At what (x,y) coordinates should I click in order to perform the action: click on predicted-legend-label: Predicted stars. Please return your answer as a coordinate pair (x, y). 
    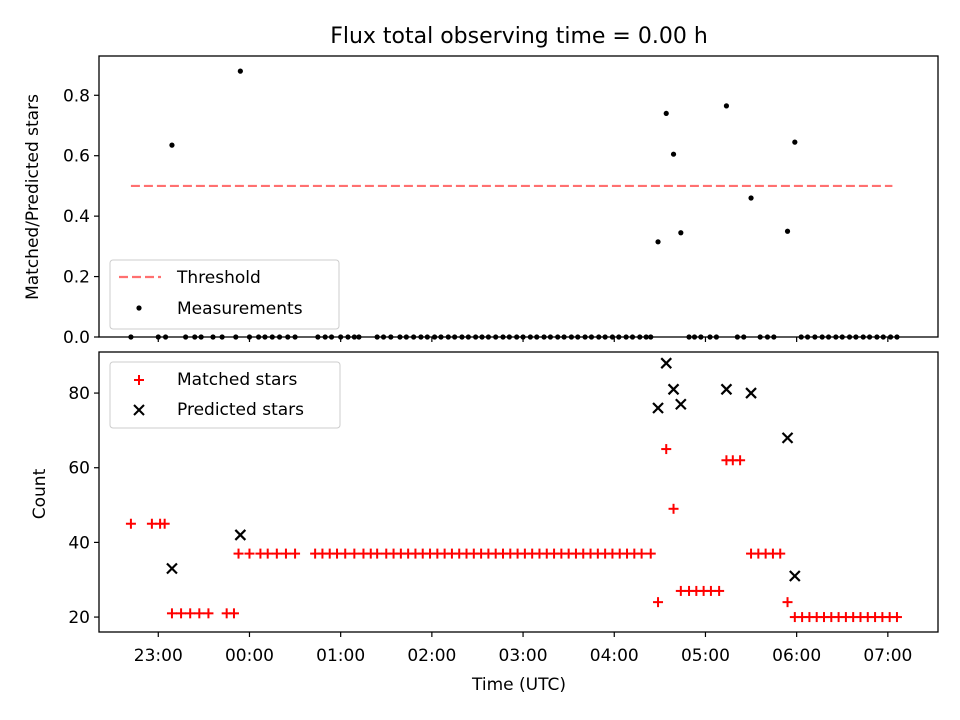
    Looking at the image, I should click on (240, 410).